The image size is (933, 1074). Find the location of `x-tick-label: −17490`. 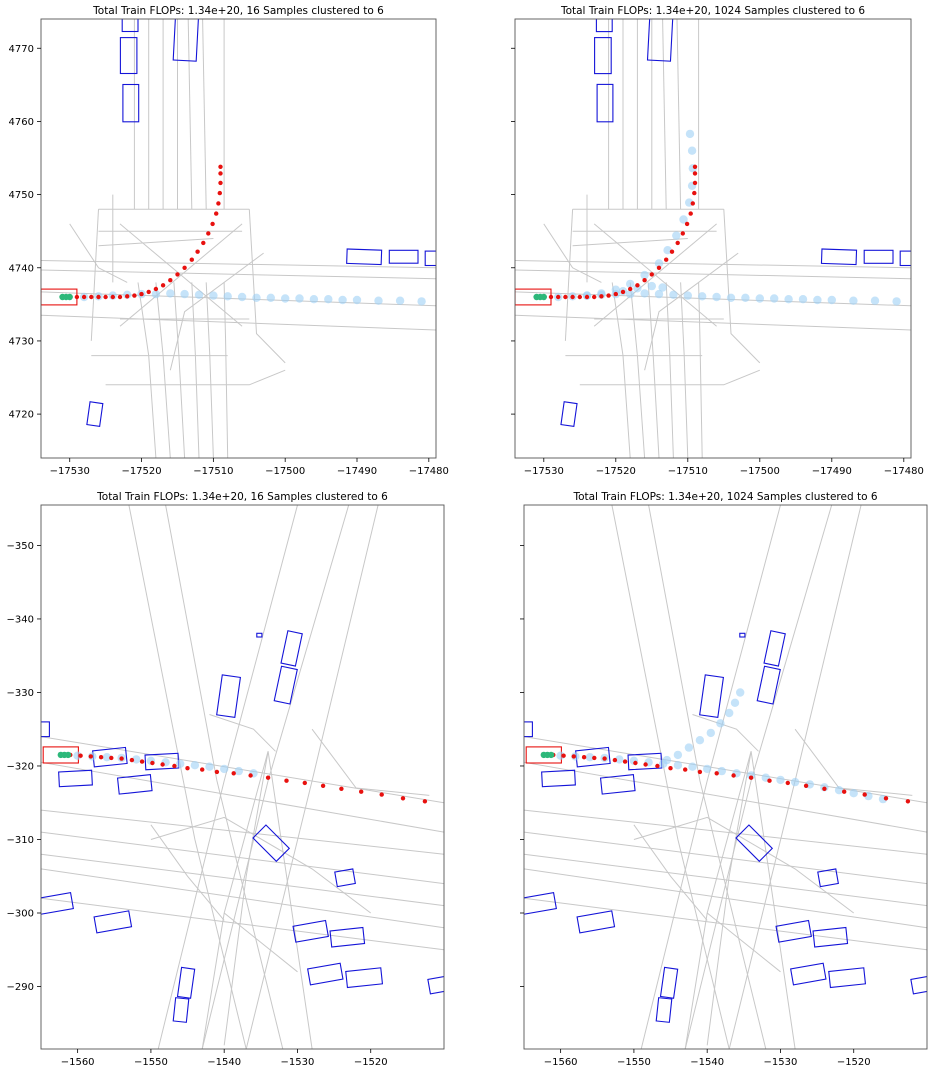

x-tick-label: −17490 is located at coordinates (832, 471).